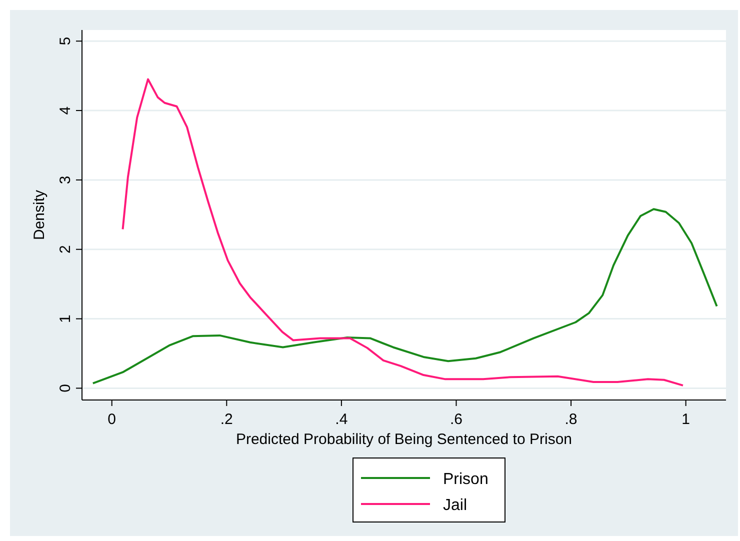 Image resolution: width=740 pixels, height=541 pixels. Describe the element at coordinates (65, 388) in the screenshot. I see `y-tick-label: 0` at that location.